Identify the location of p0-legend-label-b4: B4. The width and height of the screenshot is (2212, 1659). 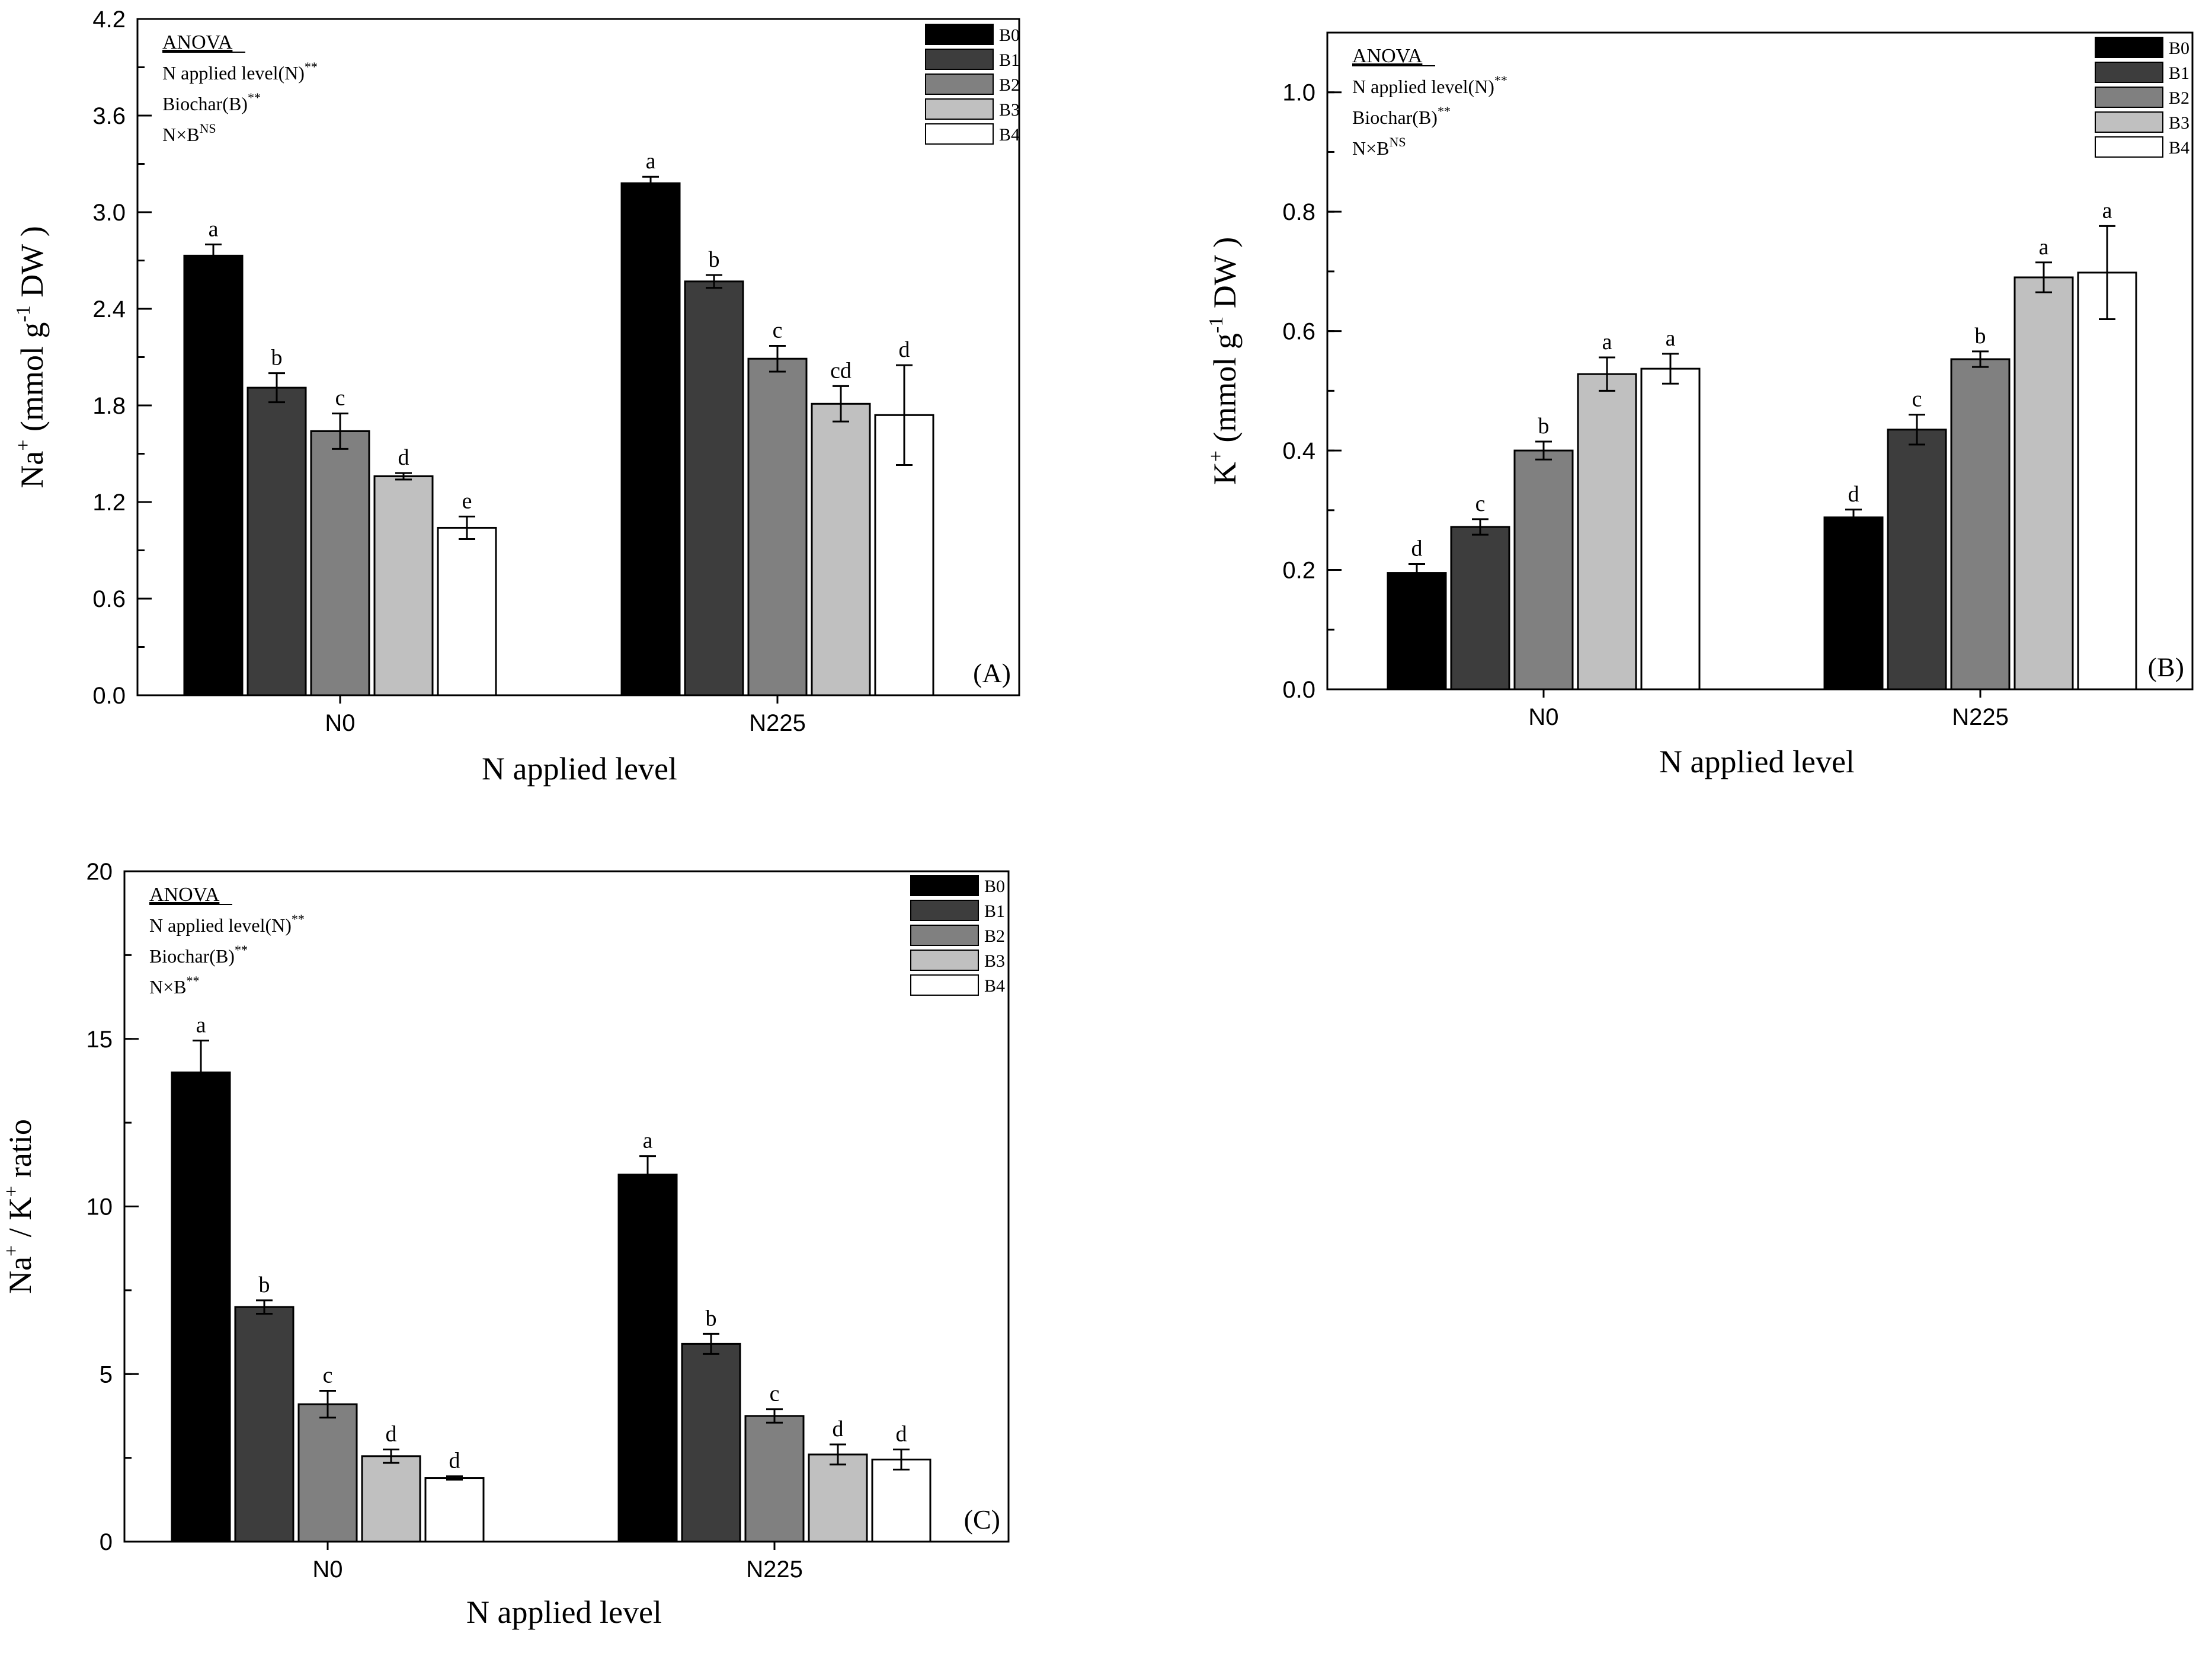
(1009, 135).